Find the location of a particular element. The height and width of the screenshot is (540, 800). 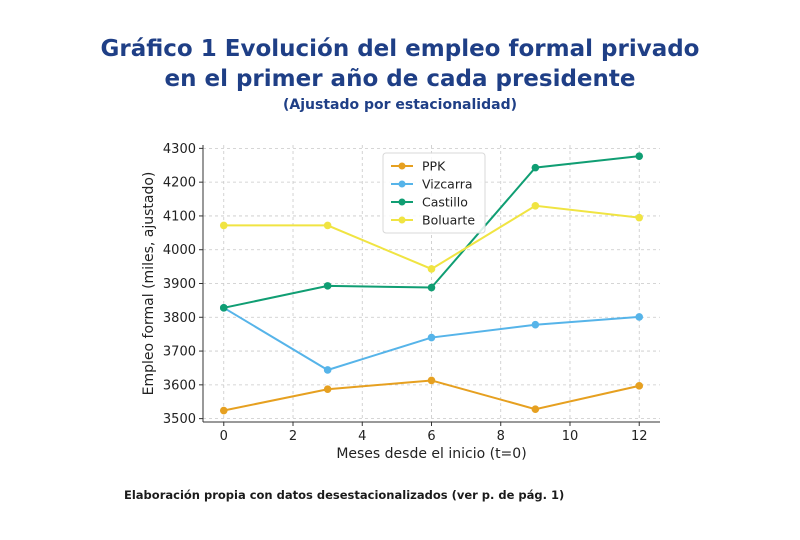

x-tick-label: 4 is located at coordinates (362, 436).